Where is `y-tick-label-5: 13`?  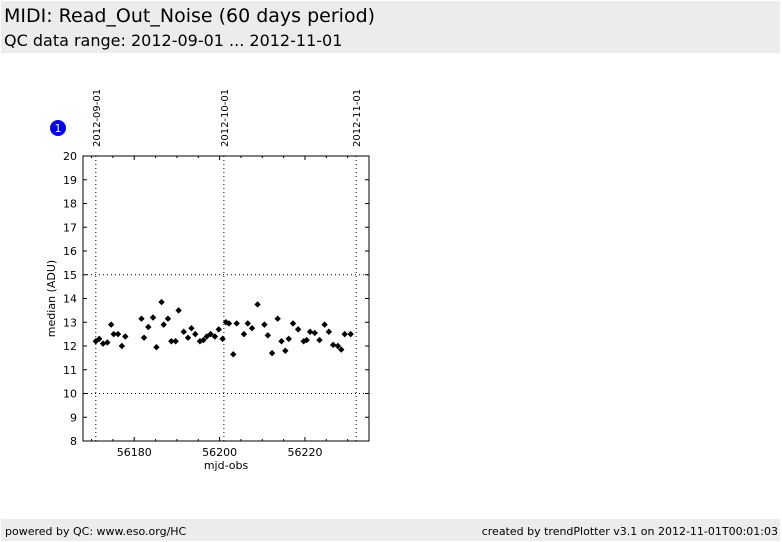 y-tick-label-5: 13 is located at coordinates (70, 322).